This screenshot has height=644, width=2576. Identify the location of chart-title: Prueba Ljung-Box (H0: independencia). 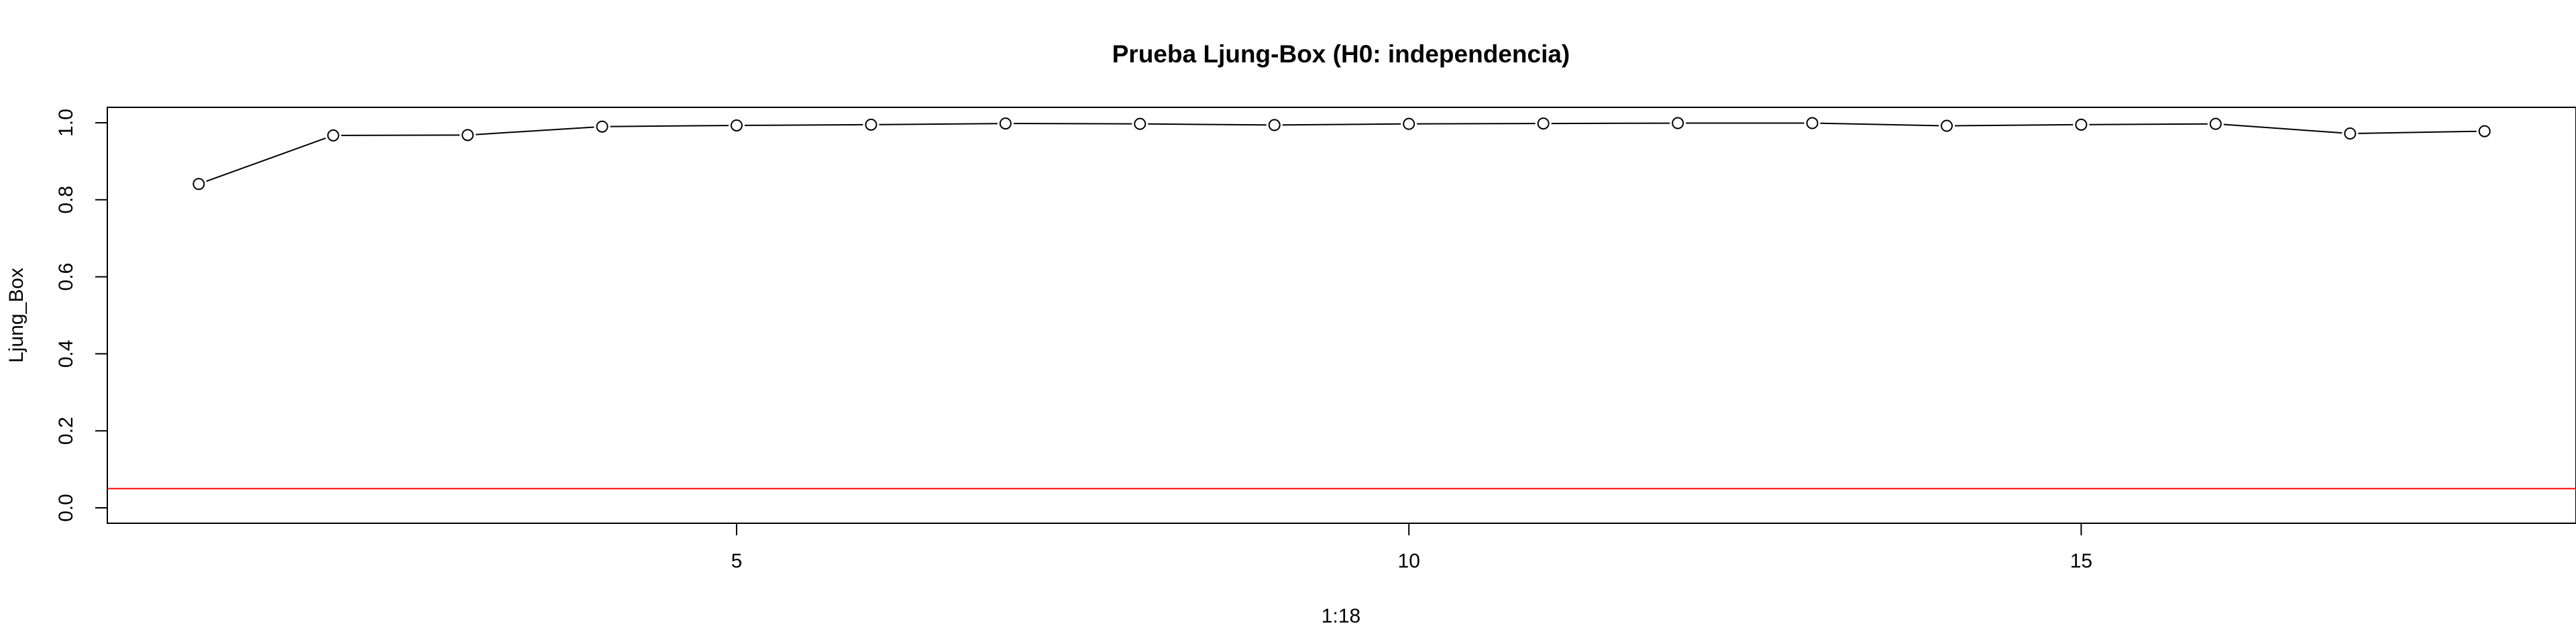
(1341, 54).